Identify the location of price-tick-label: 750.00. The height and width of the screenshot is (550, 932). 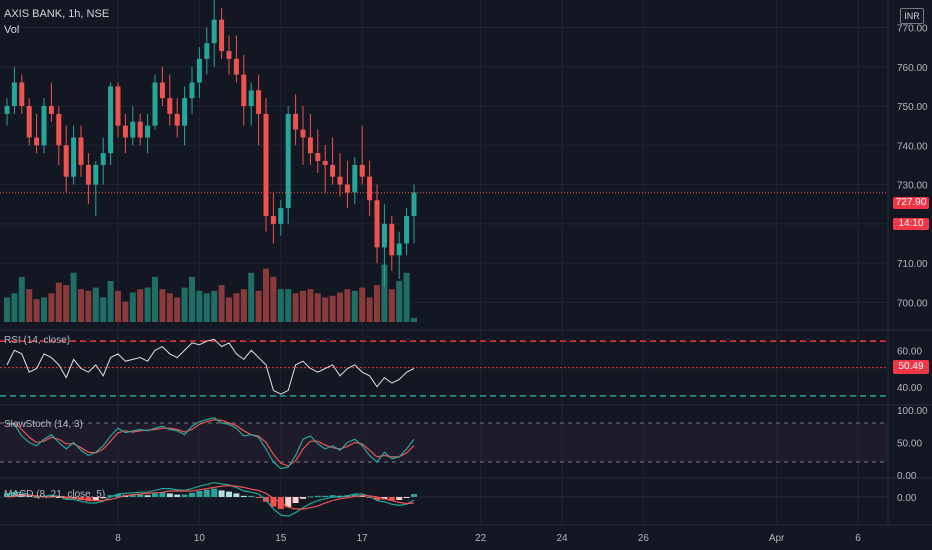
(912, 107).